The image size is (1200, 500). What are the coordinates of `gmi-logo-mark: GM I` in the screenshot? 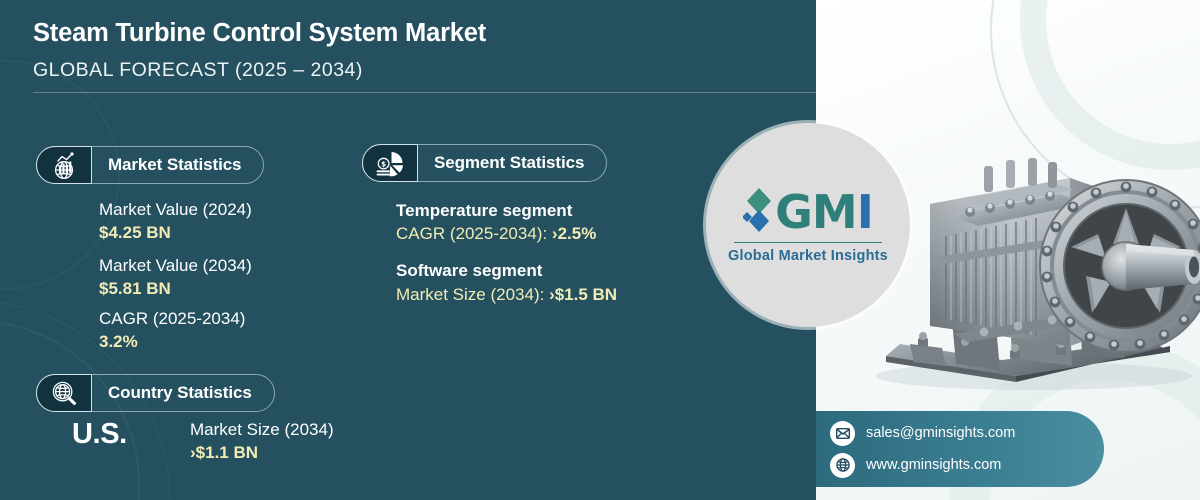 It's located at (808, 211).